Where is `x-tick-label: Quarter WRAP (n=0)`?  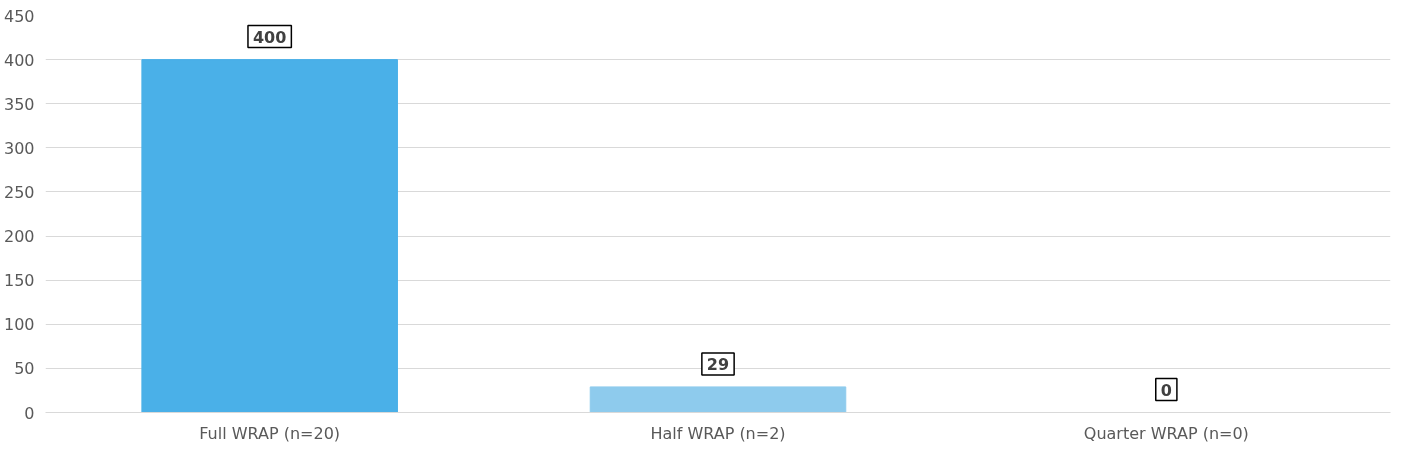
x-tick-label: Quarter WRAP (n=0) is located at coordinates (1166, 433).